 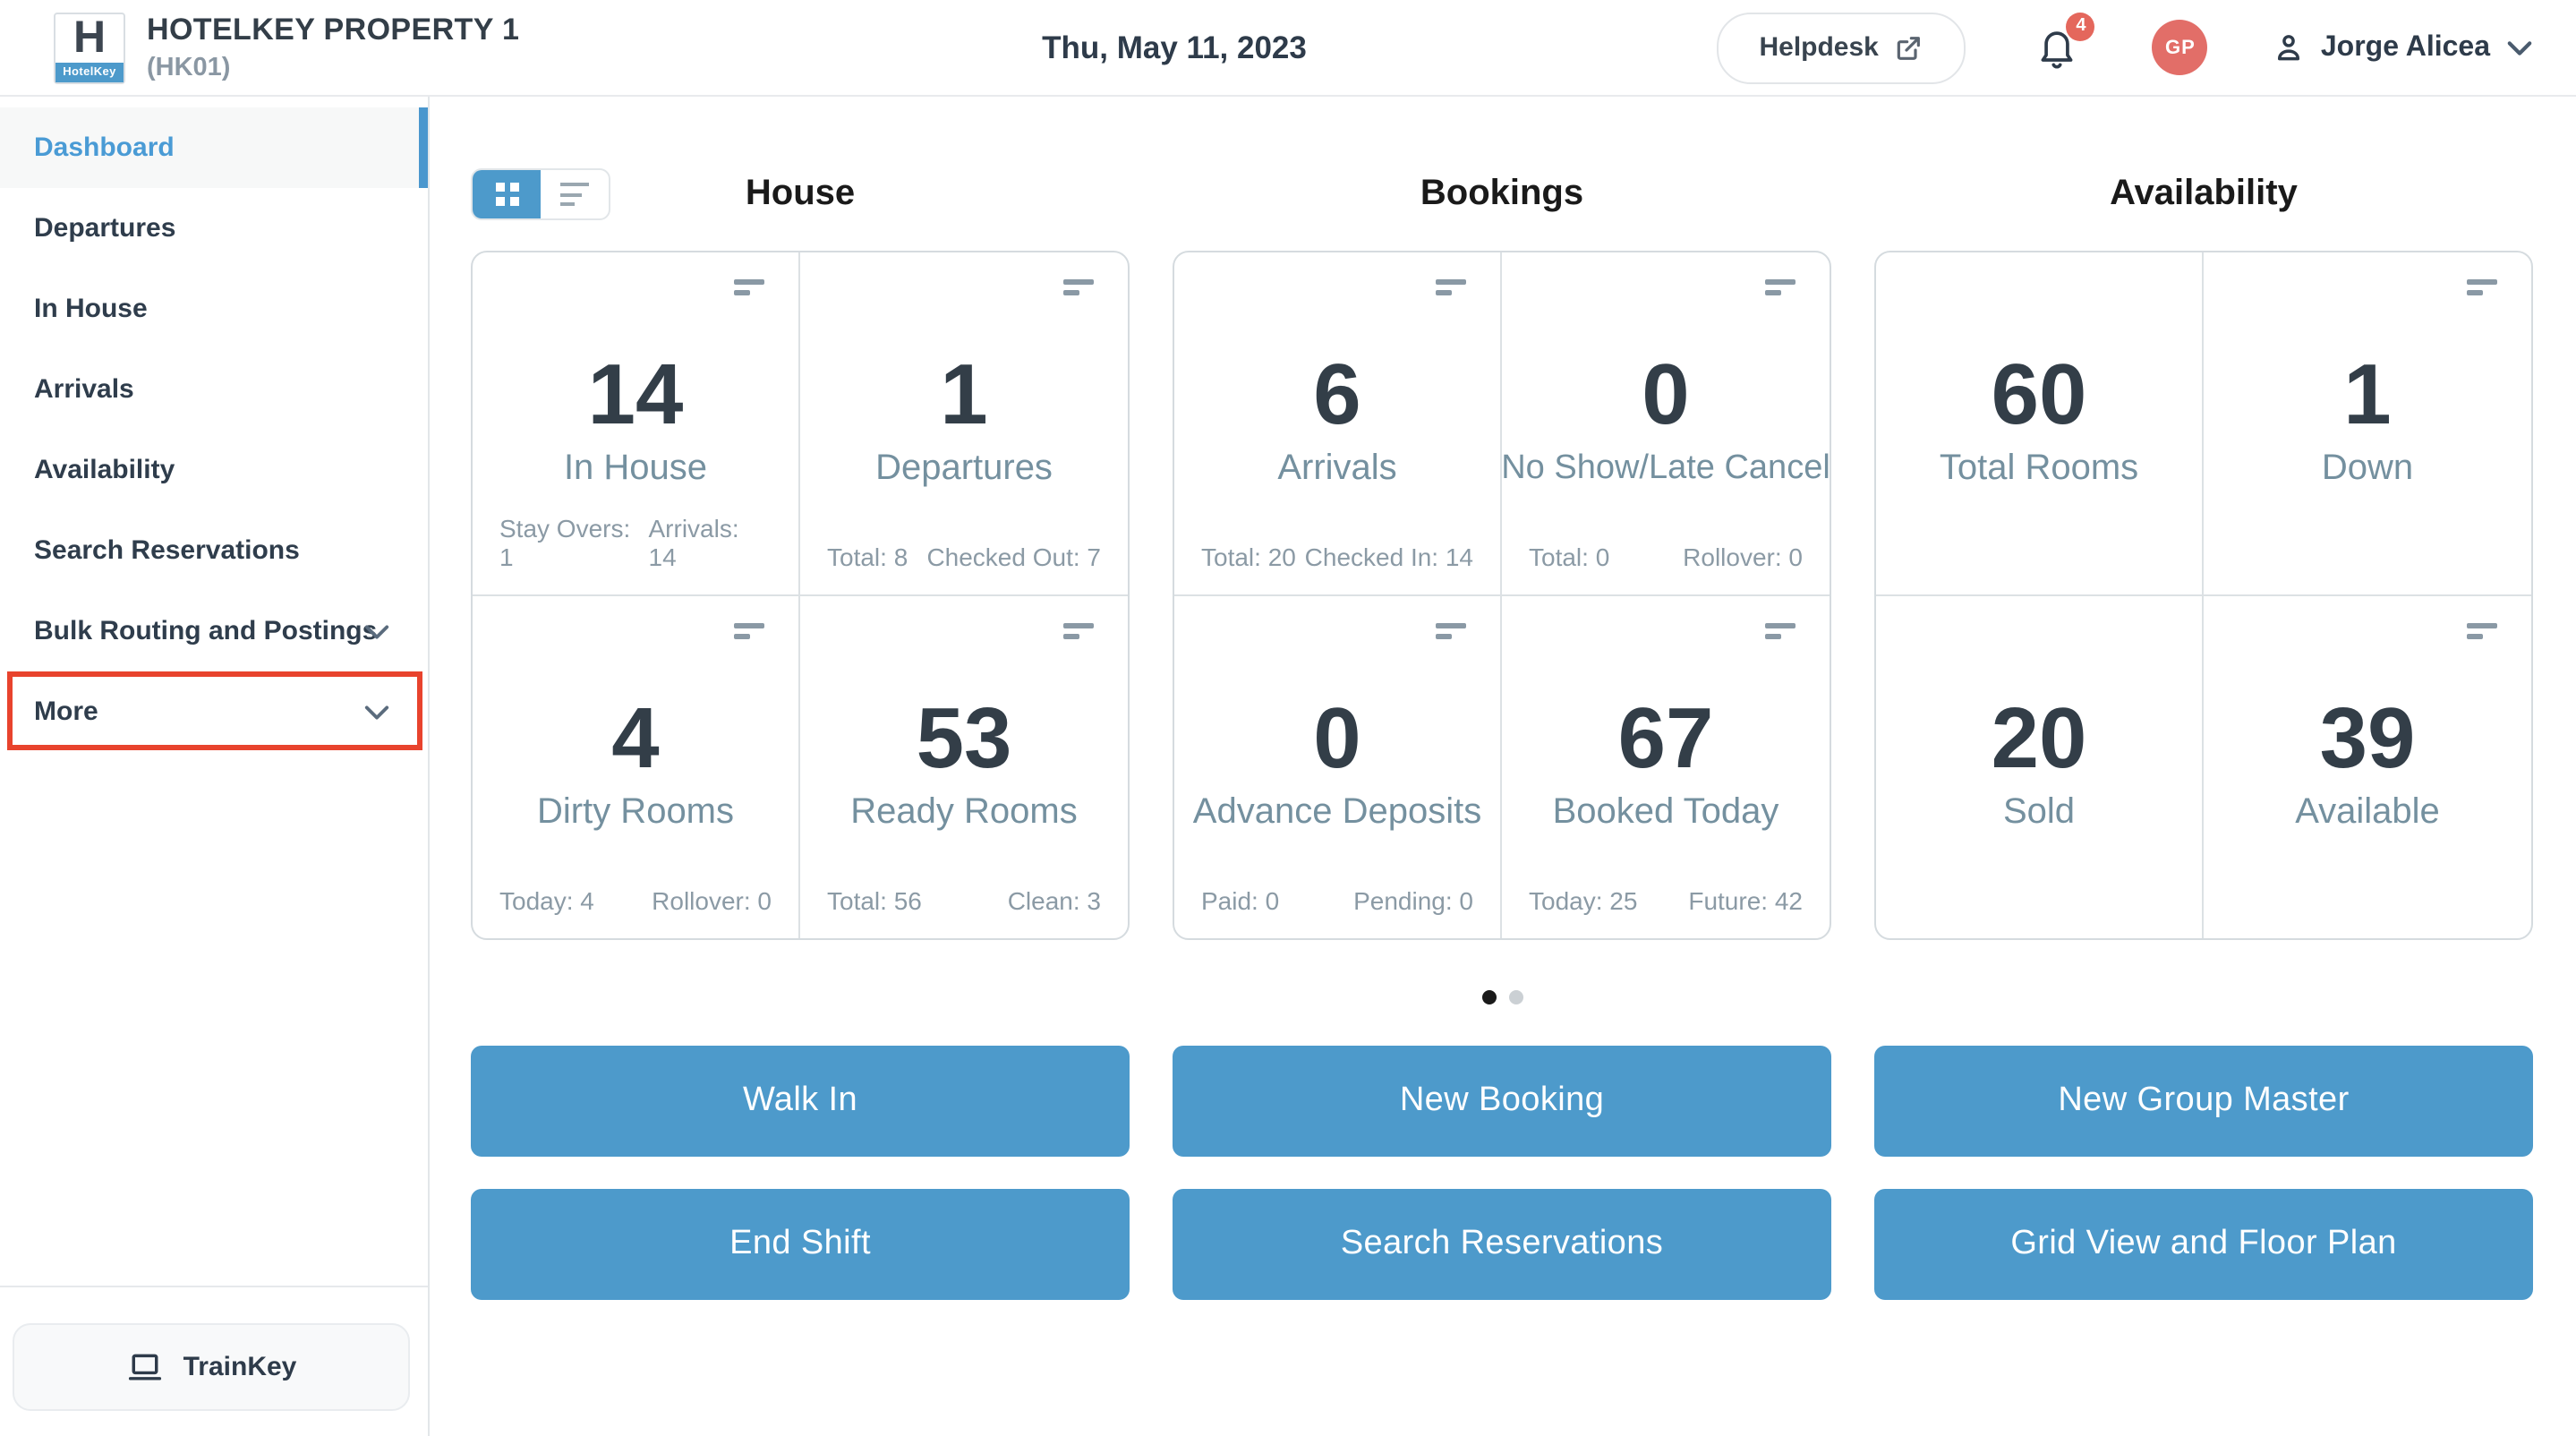 What do you see at coordinates (874, 900) in the screenshot?
I see `stat-left: Total: 56` at bounding box center [874, 900].